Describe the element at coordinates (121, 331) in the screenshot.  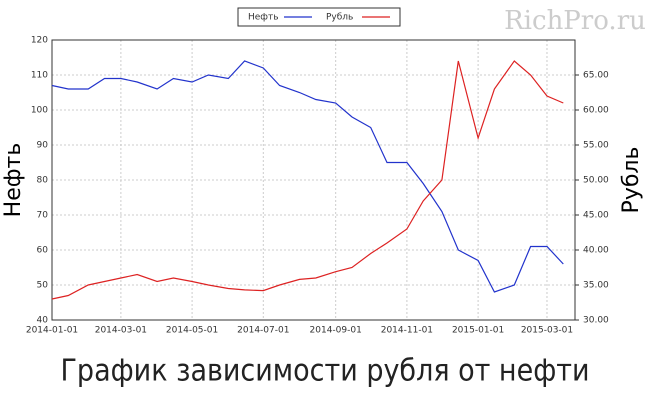
I see `x-tick-label: 2014-03-01` at that location.